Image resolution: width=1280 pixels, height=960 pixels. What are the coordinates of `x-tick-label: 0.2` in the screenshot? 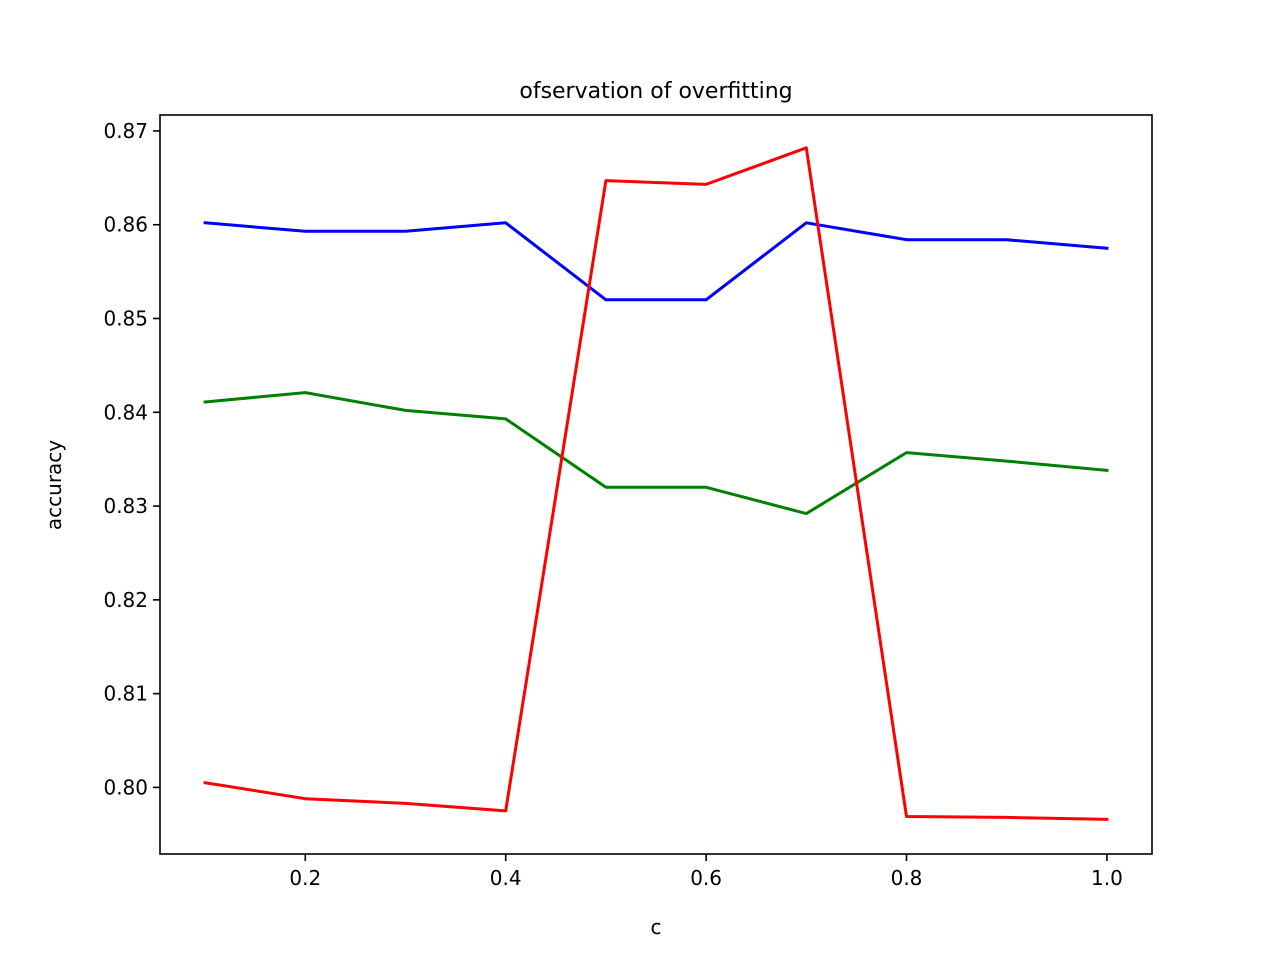 It's located at (305, 878).